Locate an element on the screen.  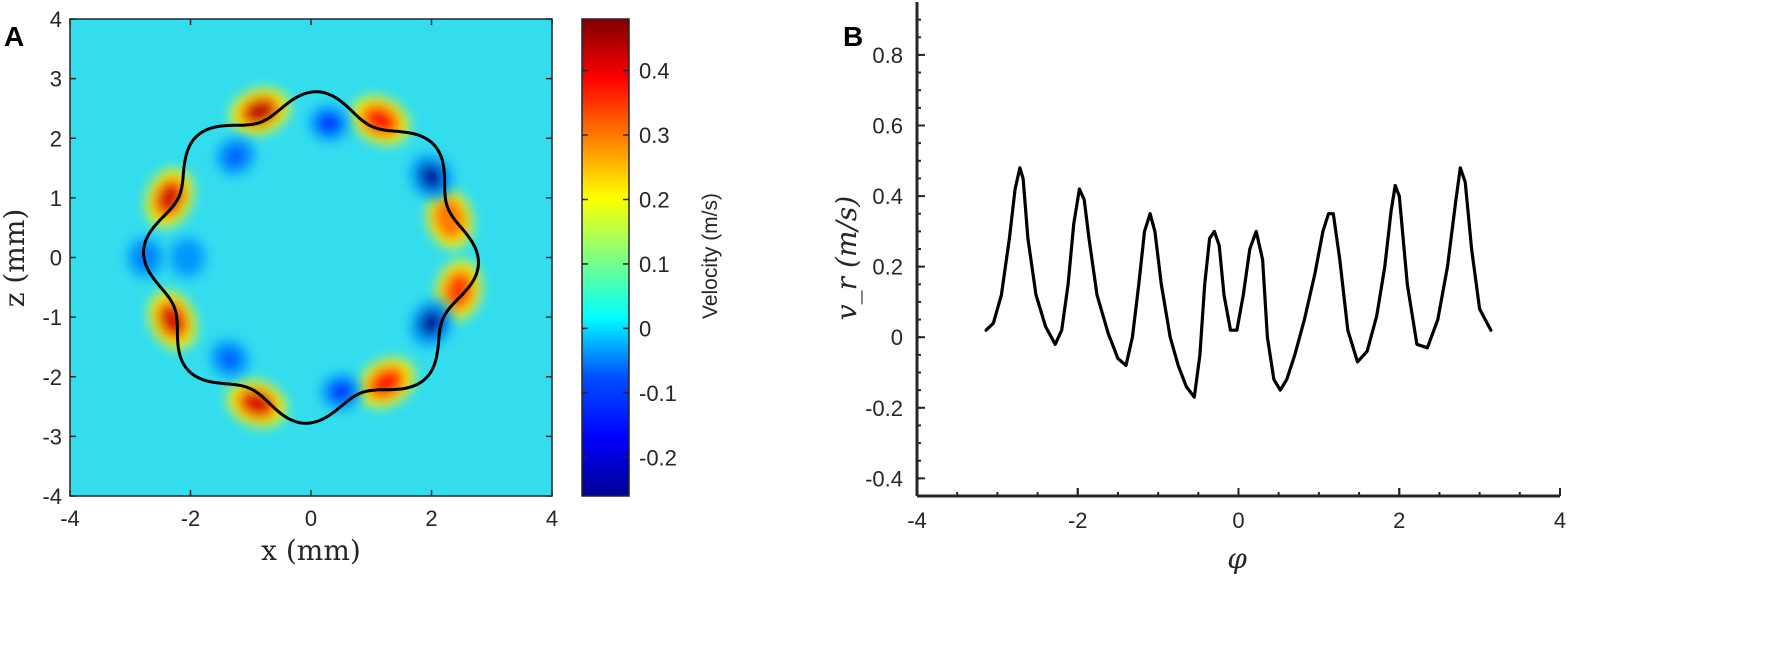
vr-tick-label: 0.4 is located at coordinates (887, 196).